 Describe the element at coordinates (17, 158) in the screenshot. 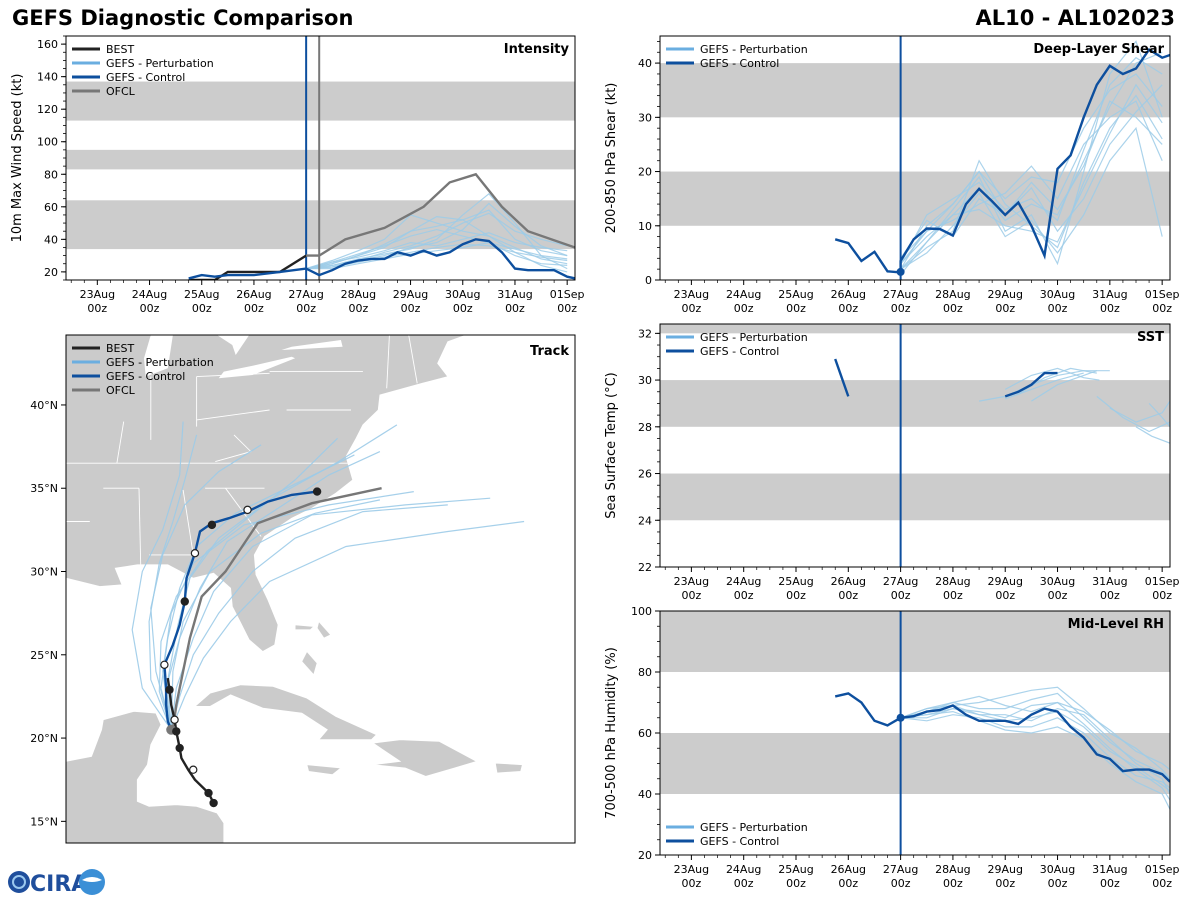

I see `intensity-ylabel: 10m Max Wind Speed (kt)` at that location.